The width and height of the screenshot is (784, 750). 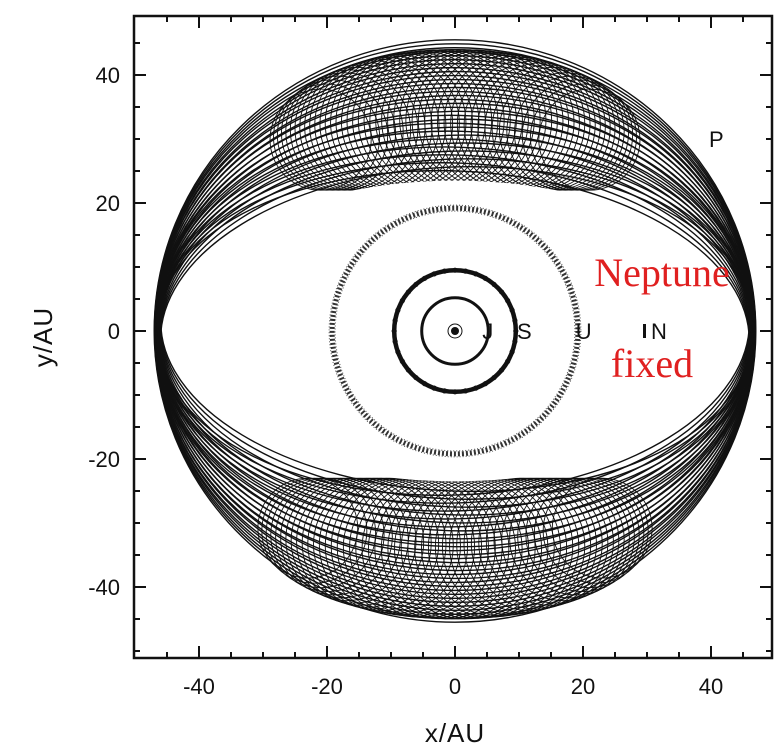 What do you see at coordinates (199, 686) in the screenshot?
I see `x-tick-label: -40` at bounding box center [199, 686].